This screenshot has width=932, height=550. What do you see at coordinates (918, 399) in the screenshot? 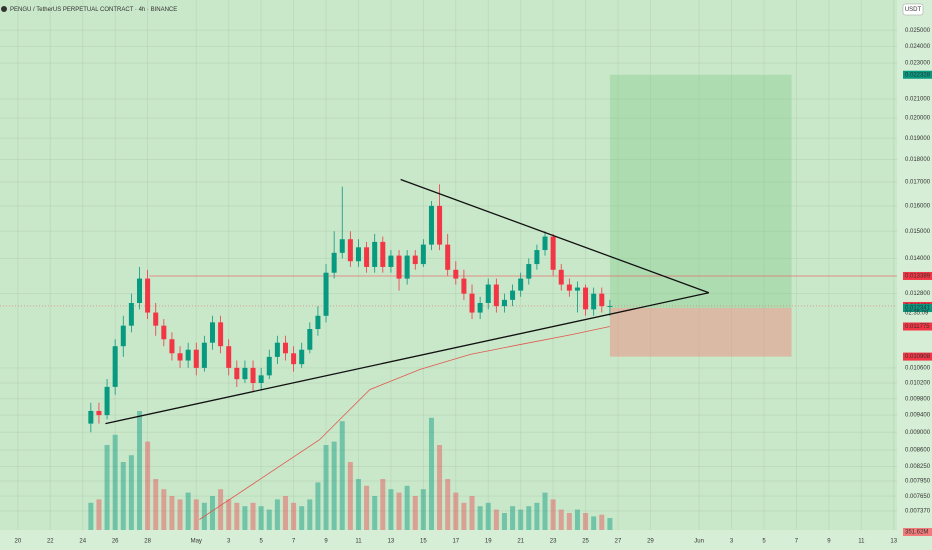
I see `y-tick-label: 0.009800` at bounding box center [918, 399].